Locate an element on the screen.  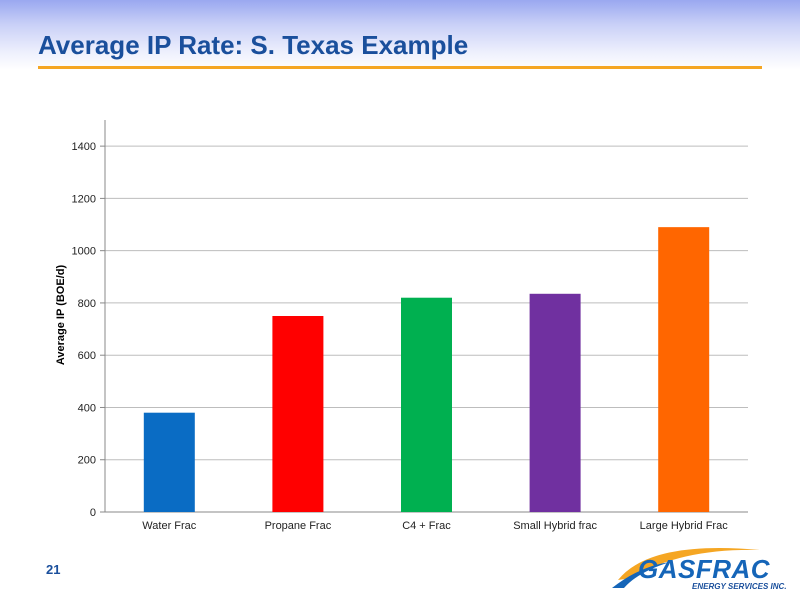
x-tick-label: Large Hybrid Frac is located at coordinates (684, 526).